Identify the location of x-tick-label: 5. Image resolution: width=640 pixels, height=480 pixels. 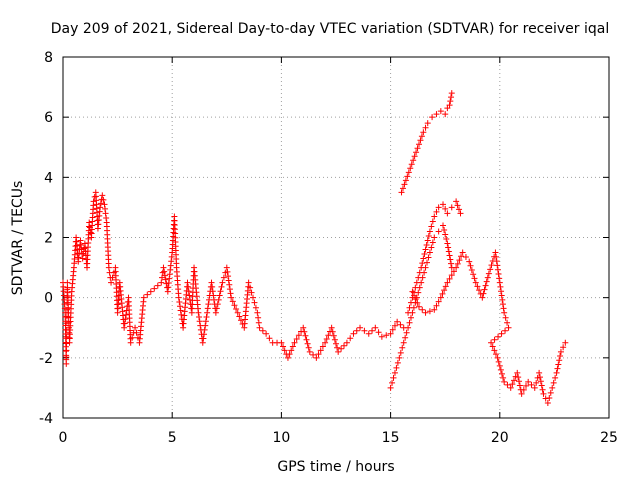
(172, 438).